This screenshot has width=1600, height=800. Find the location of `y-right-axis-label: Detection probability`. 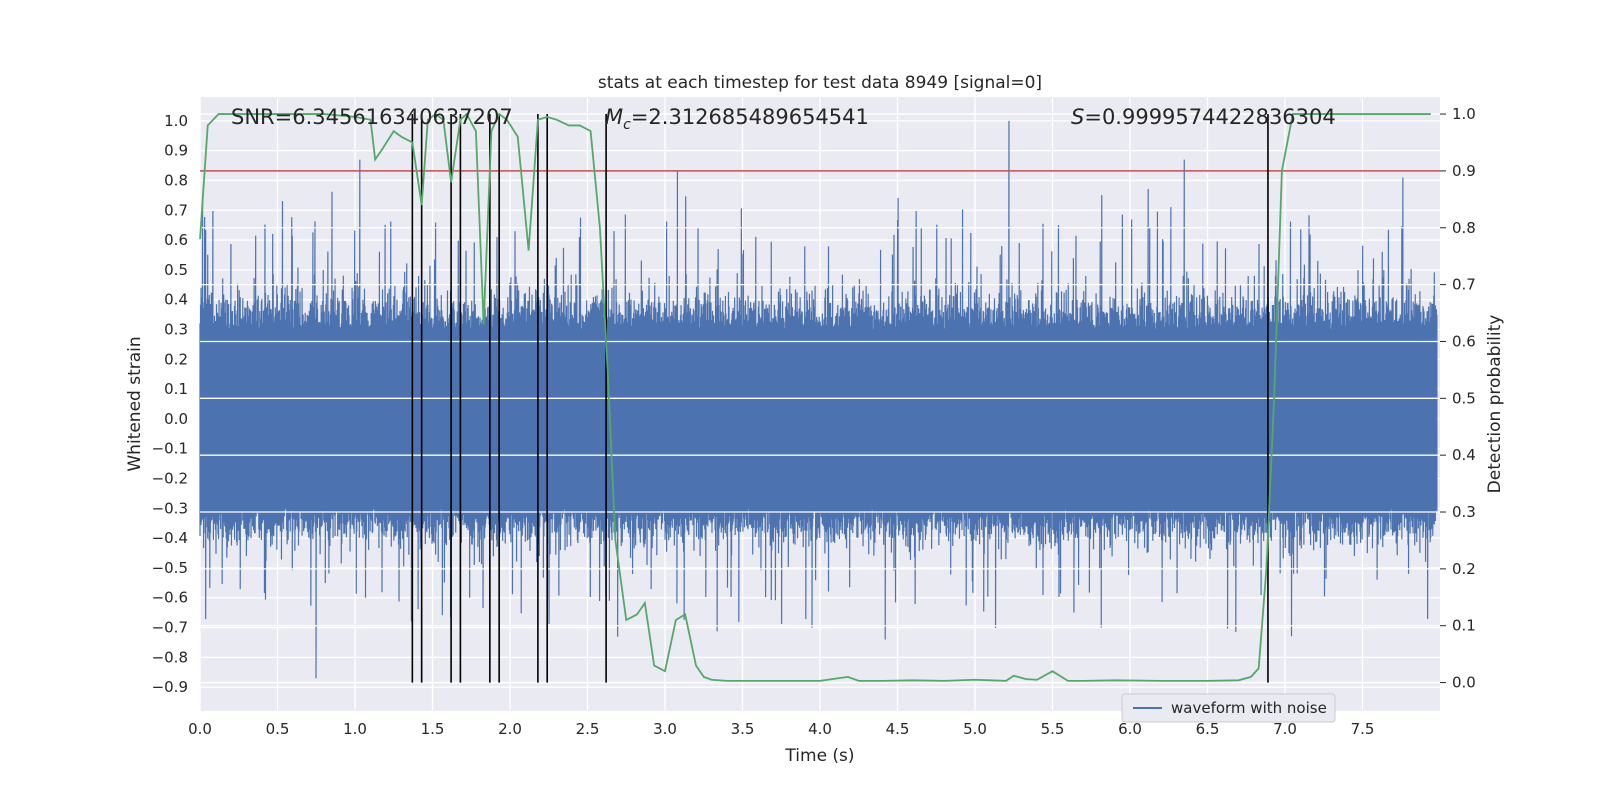

y-right-axis-label: Detection probability is located at coordinates (1495, 404).